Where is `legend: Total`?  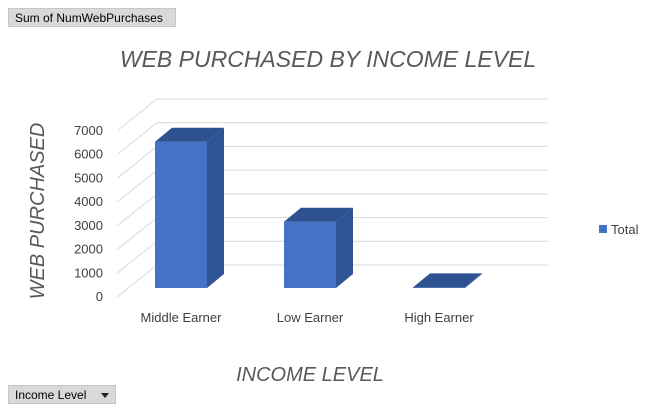
legend: Total is located at coordinates (619, 229).